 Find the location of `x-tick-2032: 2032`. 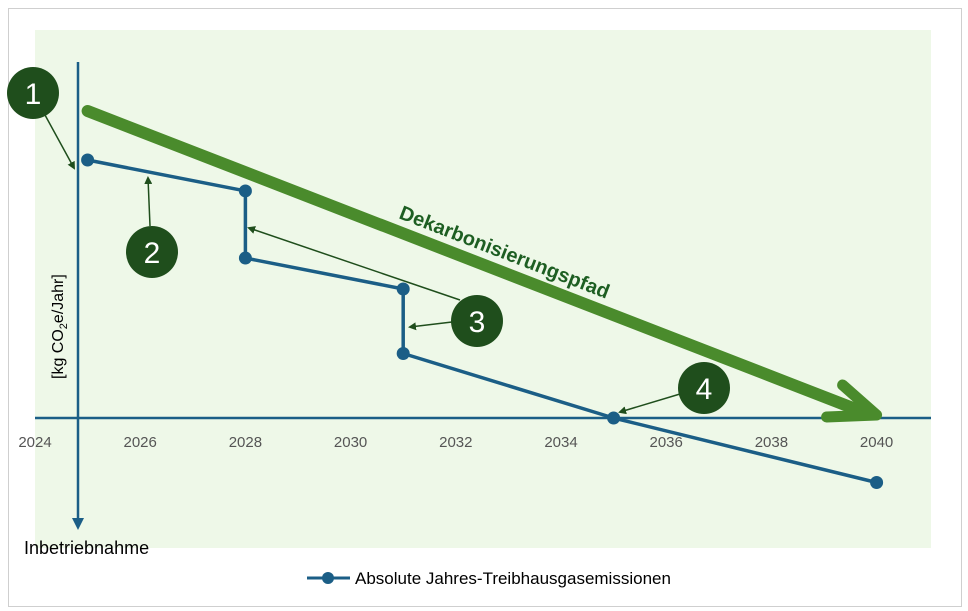

x-tick-2032: 2032 is located at coordinates (455, 442).